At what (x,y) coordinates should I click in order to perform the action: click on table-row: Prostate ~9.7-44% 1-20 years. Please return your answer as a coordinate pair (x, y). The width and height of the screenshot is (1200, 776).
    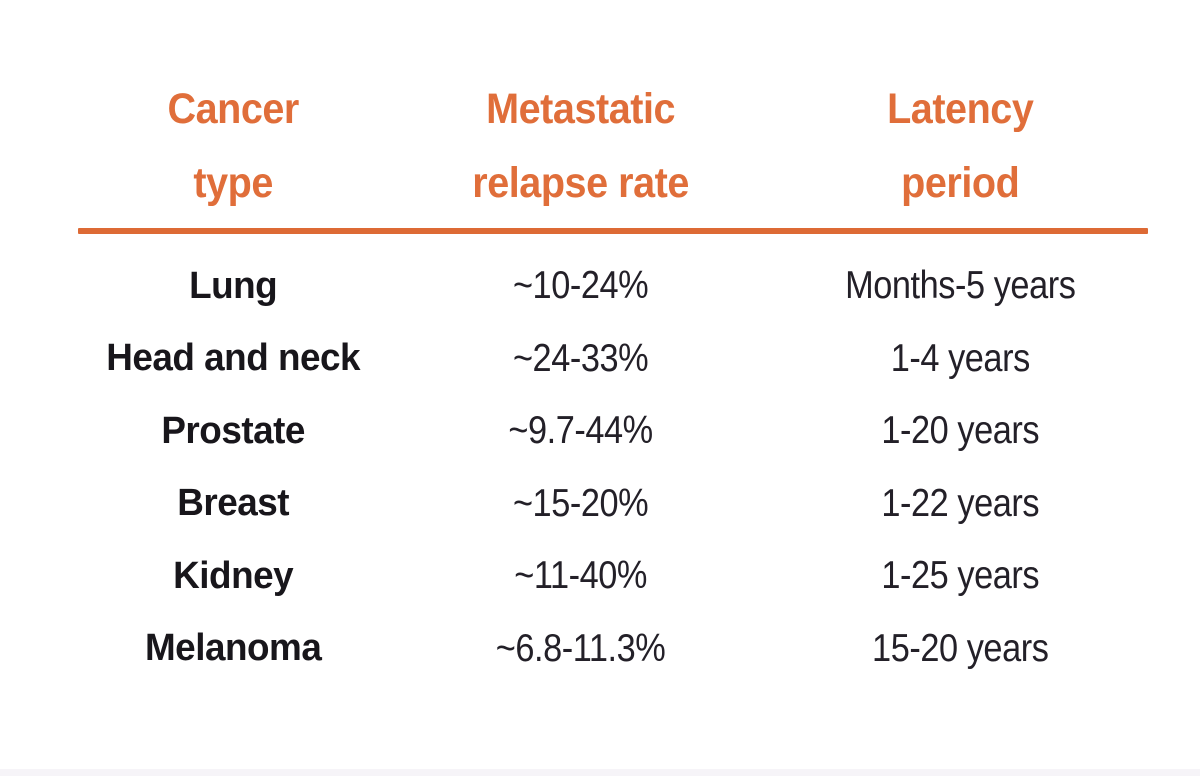
    Looking at the image, I should click on (613, 431).